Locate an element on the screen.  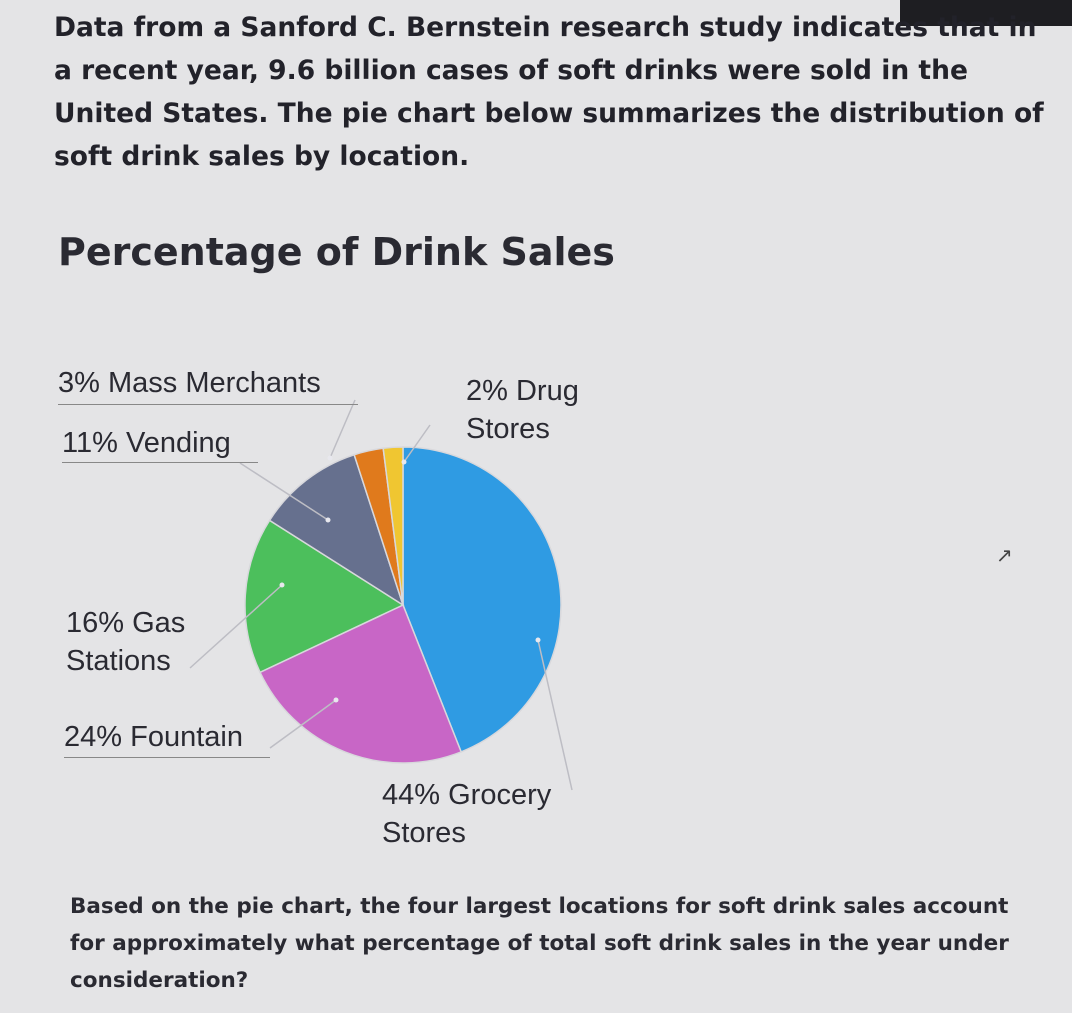
chart-title: Percentage of Drink Sales is located at coordinates (336, 252).